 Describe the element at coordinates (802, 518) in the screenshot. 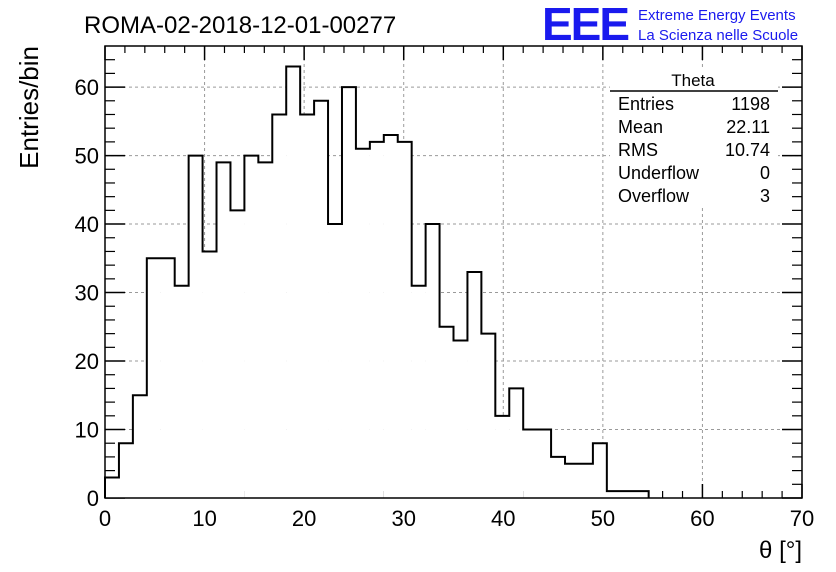

I see `x-tick-label: 70` at that location.